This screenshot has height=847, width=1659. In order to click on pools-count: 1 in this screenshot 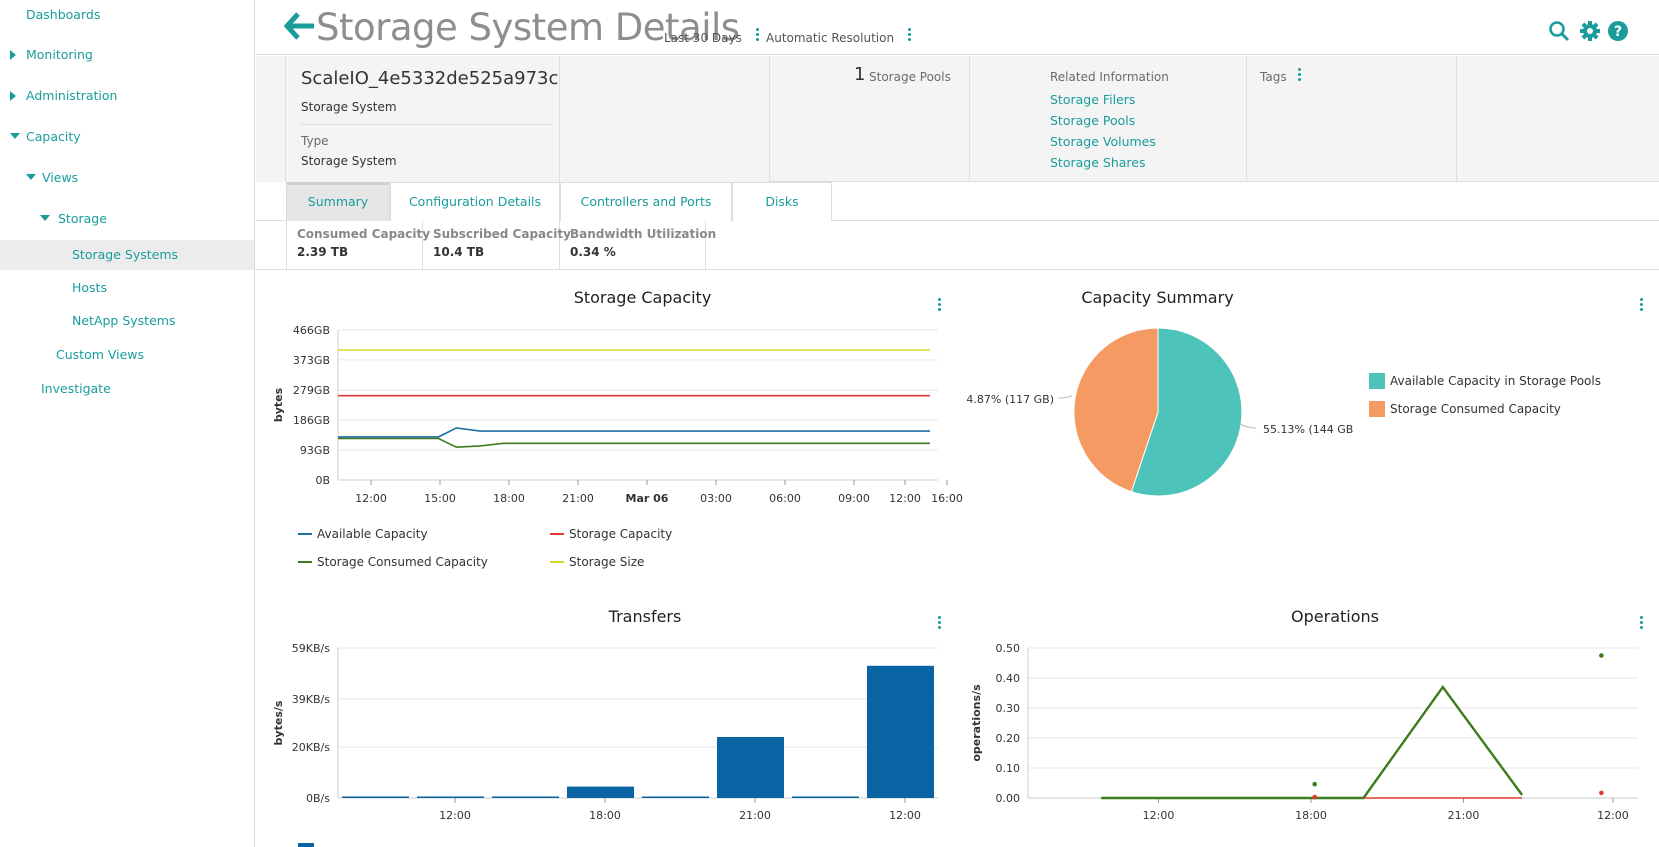, I will do `click(860, 74)`.